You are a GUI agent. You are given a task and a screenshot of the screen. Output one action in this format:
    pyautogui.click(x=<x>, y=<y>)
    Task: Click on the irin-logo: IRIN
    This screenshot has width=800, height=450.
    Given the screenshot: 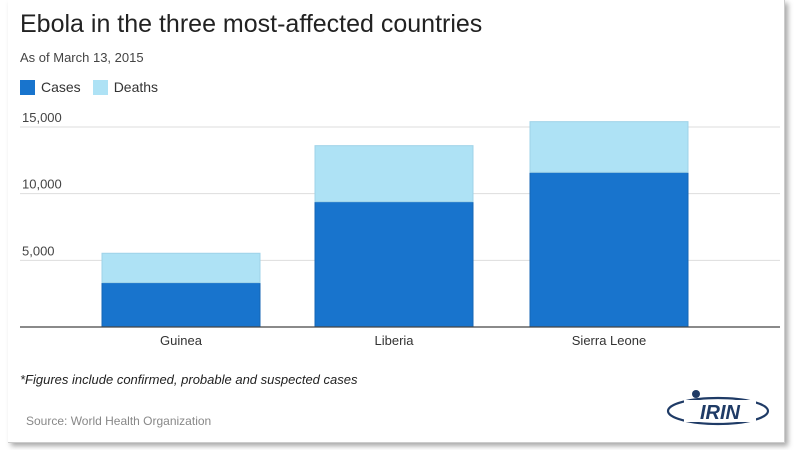 What is the action you would take?
    pyautogui.click(x=718, y=408)
    